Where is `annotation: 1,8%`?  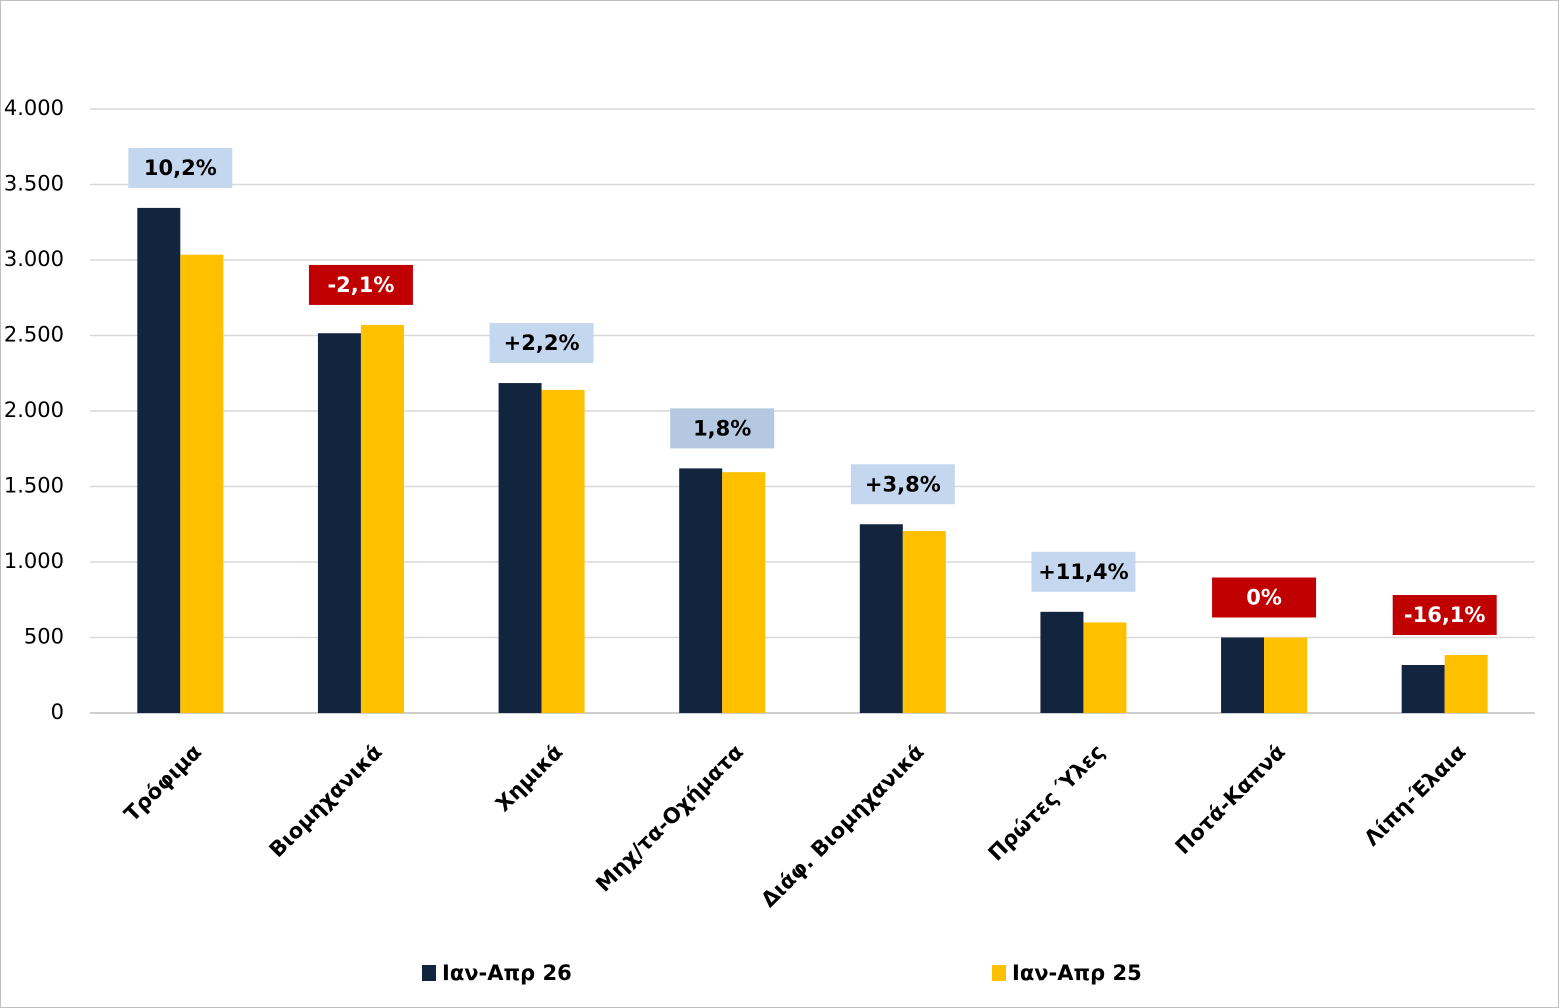
annotation: 1,8% is located at coordinates (722, 428).